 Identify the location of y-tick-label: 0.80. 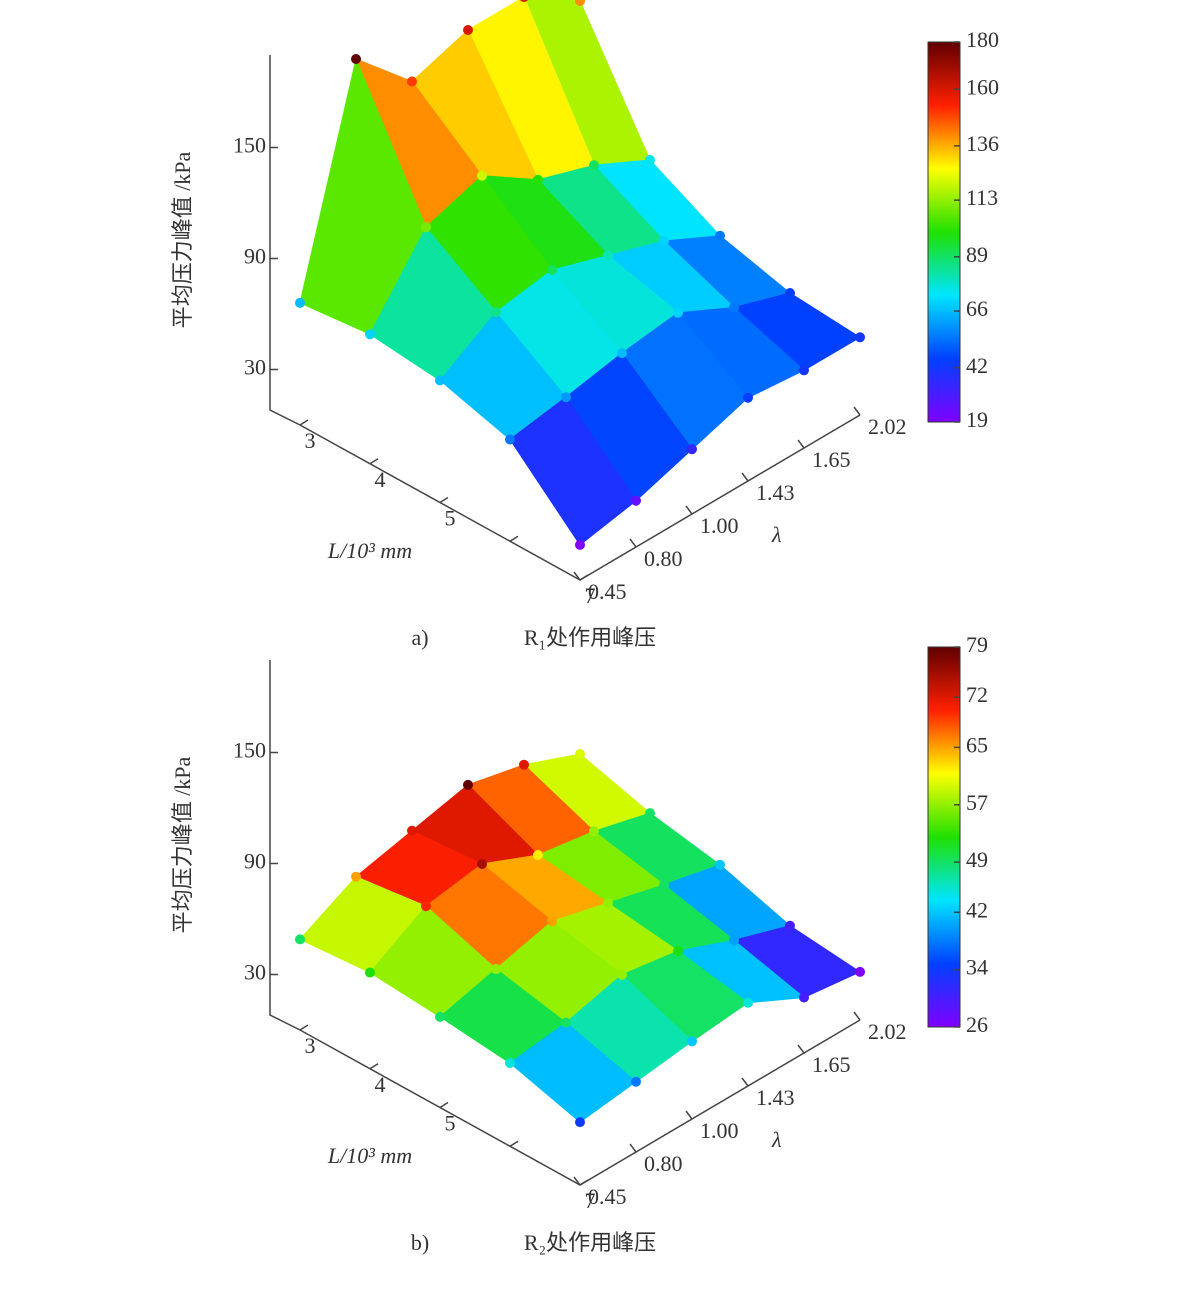
(663, 558).